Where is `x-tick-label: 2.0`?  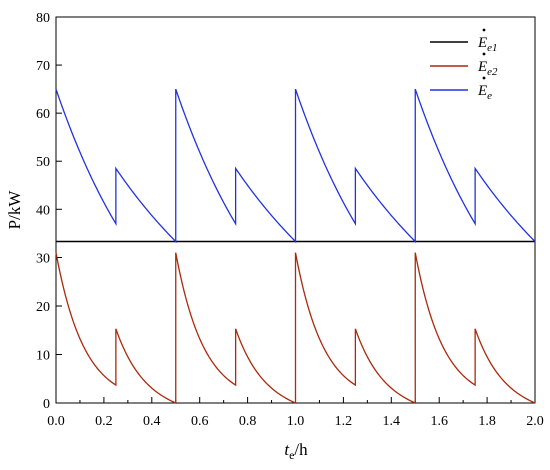
x-tick-label: 2.0 is located at coordinates (535, 421).